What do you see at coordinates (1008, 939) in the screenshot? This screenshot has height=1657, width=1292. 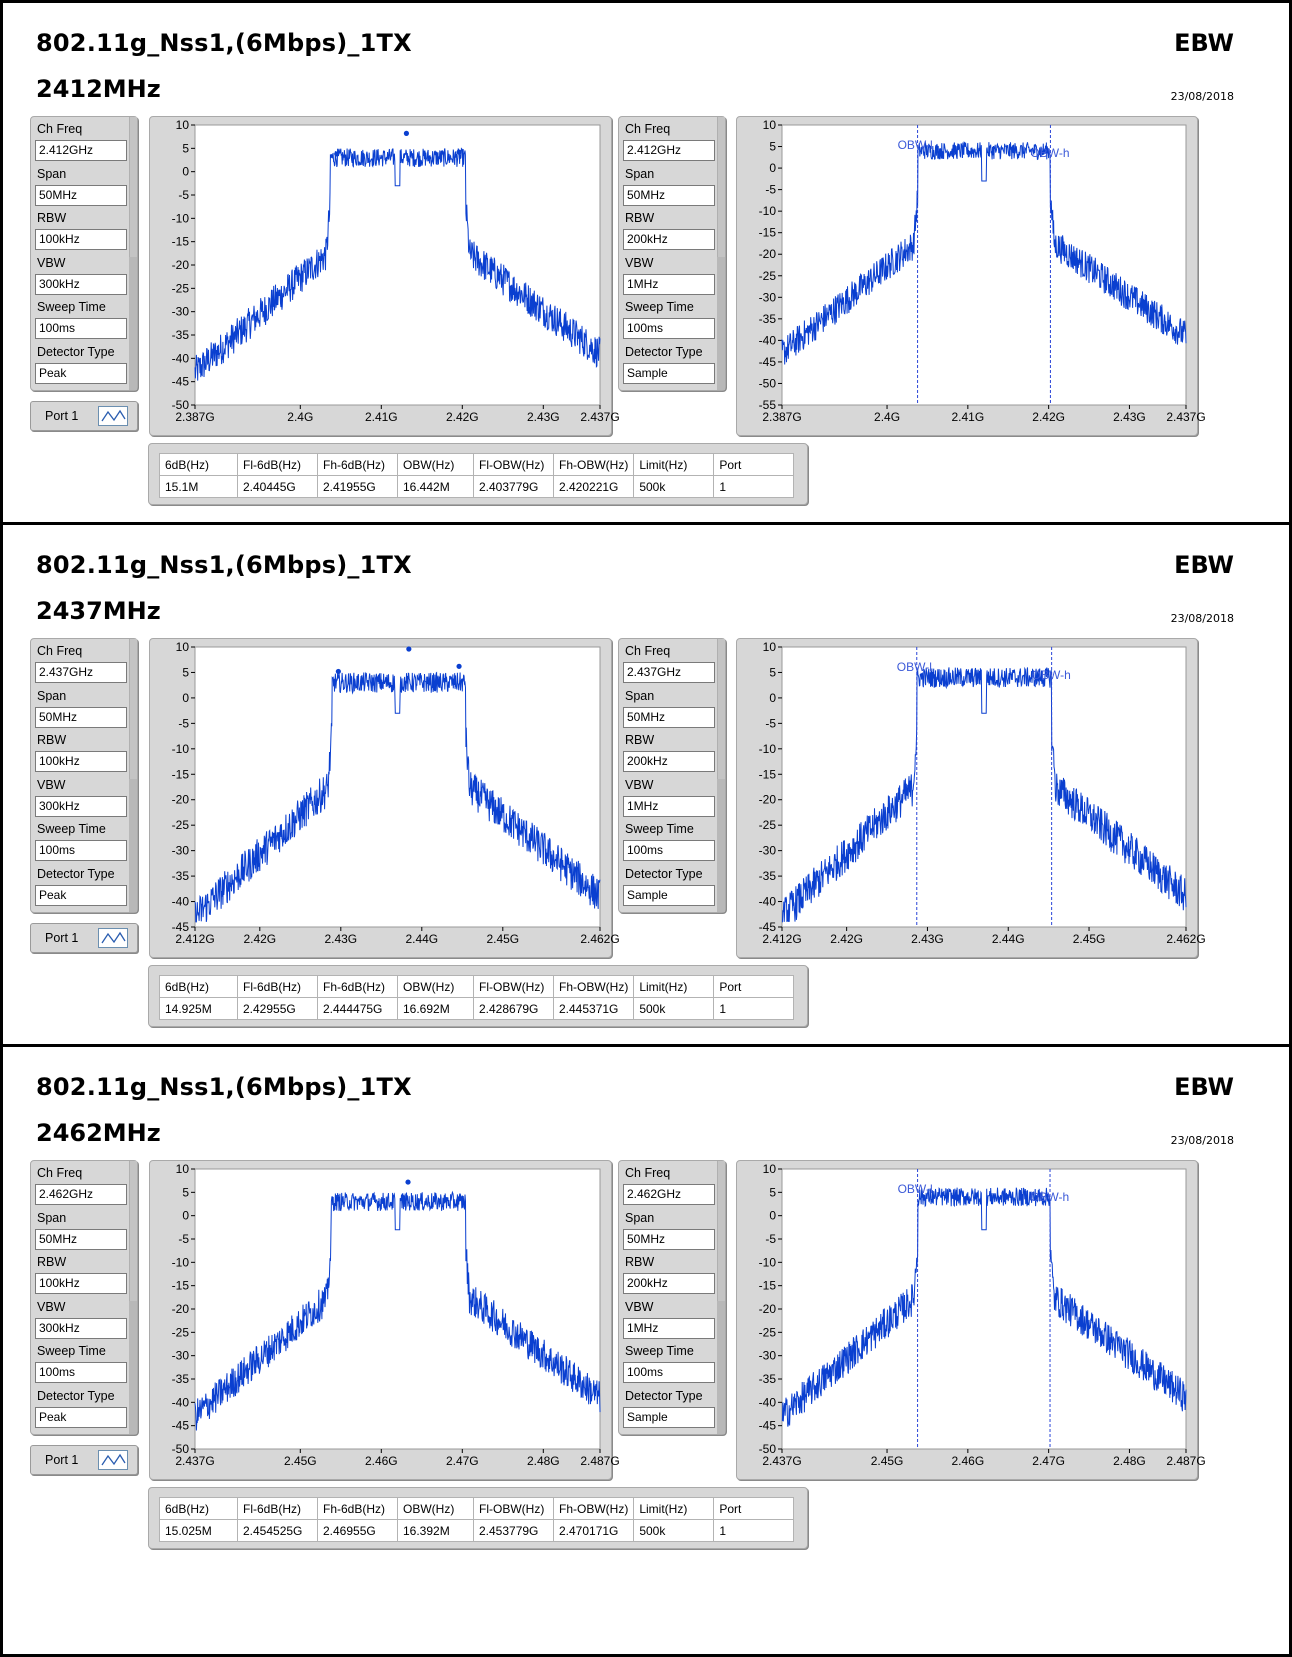 I see `x-tick-label: 2.44G` at bounding box center [1008, 939].